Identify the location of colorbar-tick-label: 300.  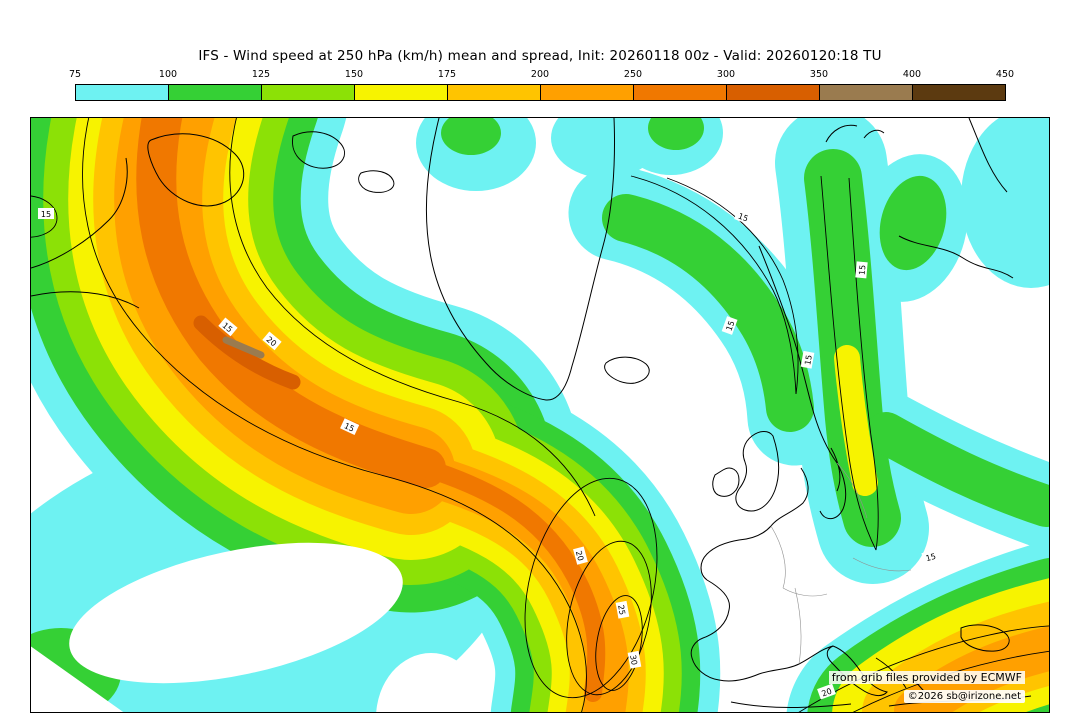
(726, 74).